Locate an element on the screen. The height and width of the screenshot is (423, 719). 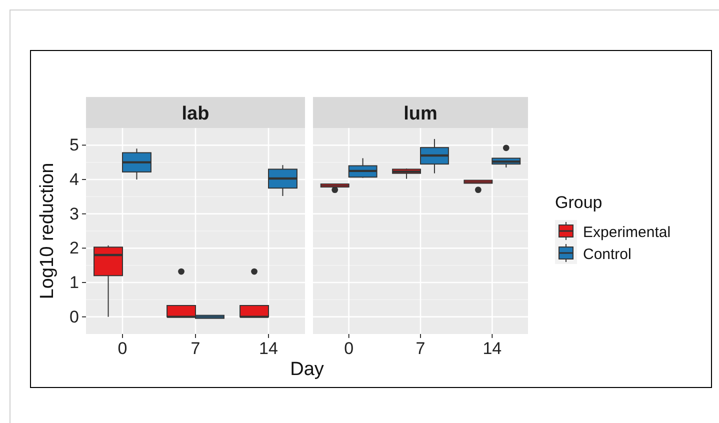
y-tick-label: 5 is located at coordinates (74, 145).